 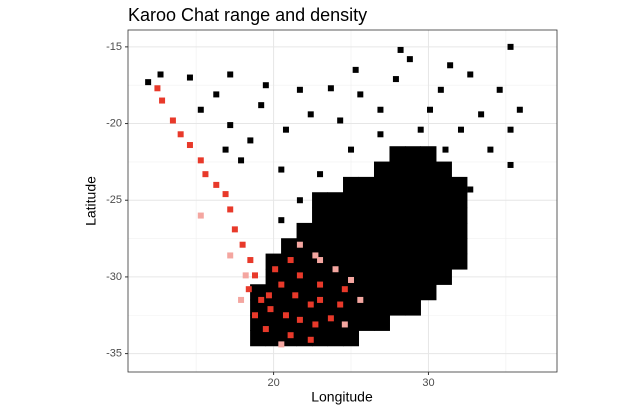 What do you see at coordinates (247, 15) in the screenshot?
I see `chart-title: Karoo Chat range and density` at bounding box center [247, 15].